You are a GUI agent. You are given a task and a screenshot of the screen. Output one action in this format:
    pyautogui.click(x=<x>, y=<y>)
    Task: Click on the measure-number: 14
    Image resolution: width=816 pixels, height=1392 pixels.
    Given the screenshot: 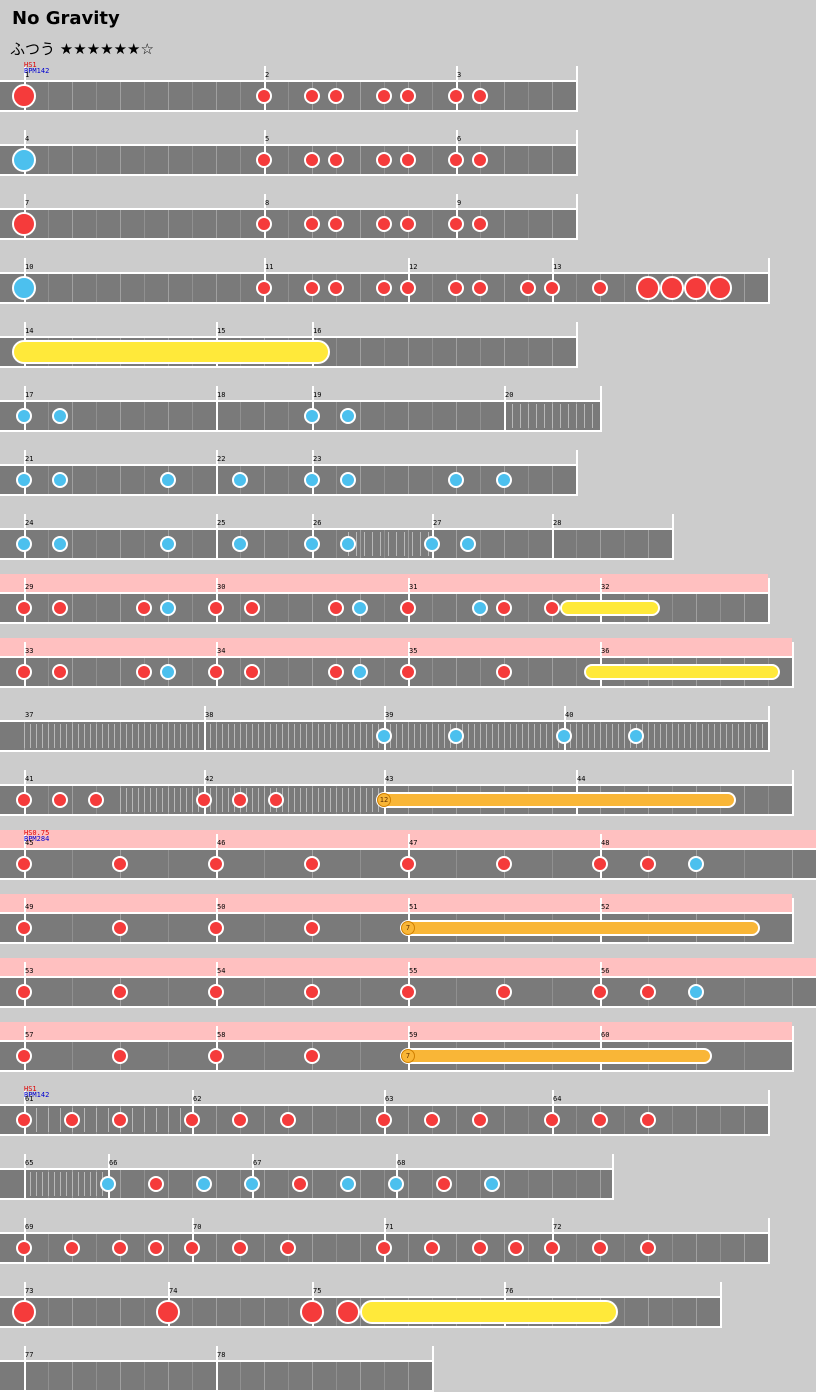 What is the action you would take?
    pyautogui.click(x=29, y=331)
    